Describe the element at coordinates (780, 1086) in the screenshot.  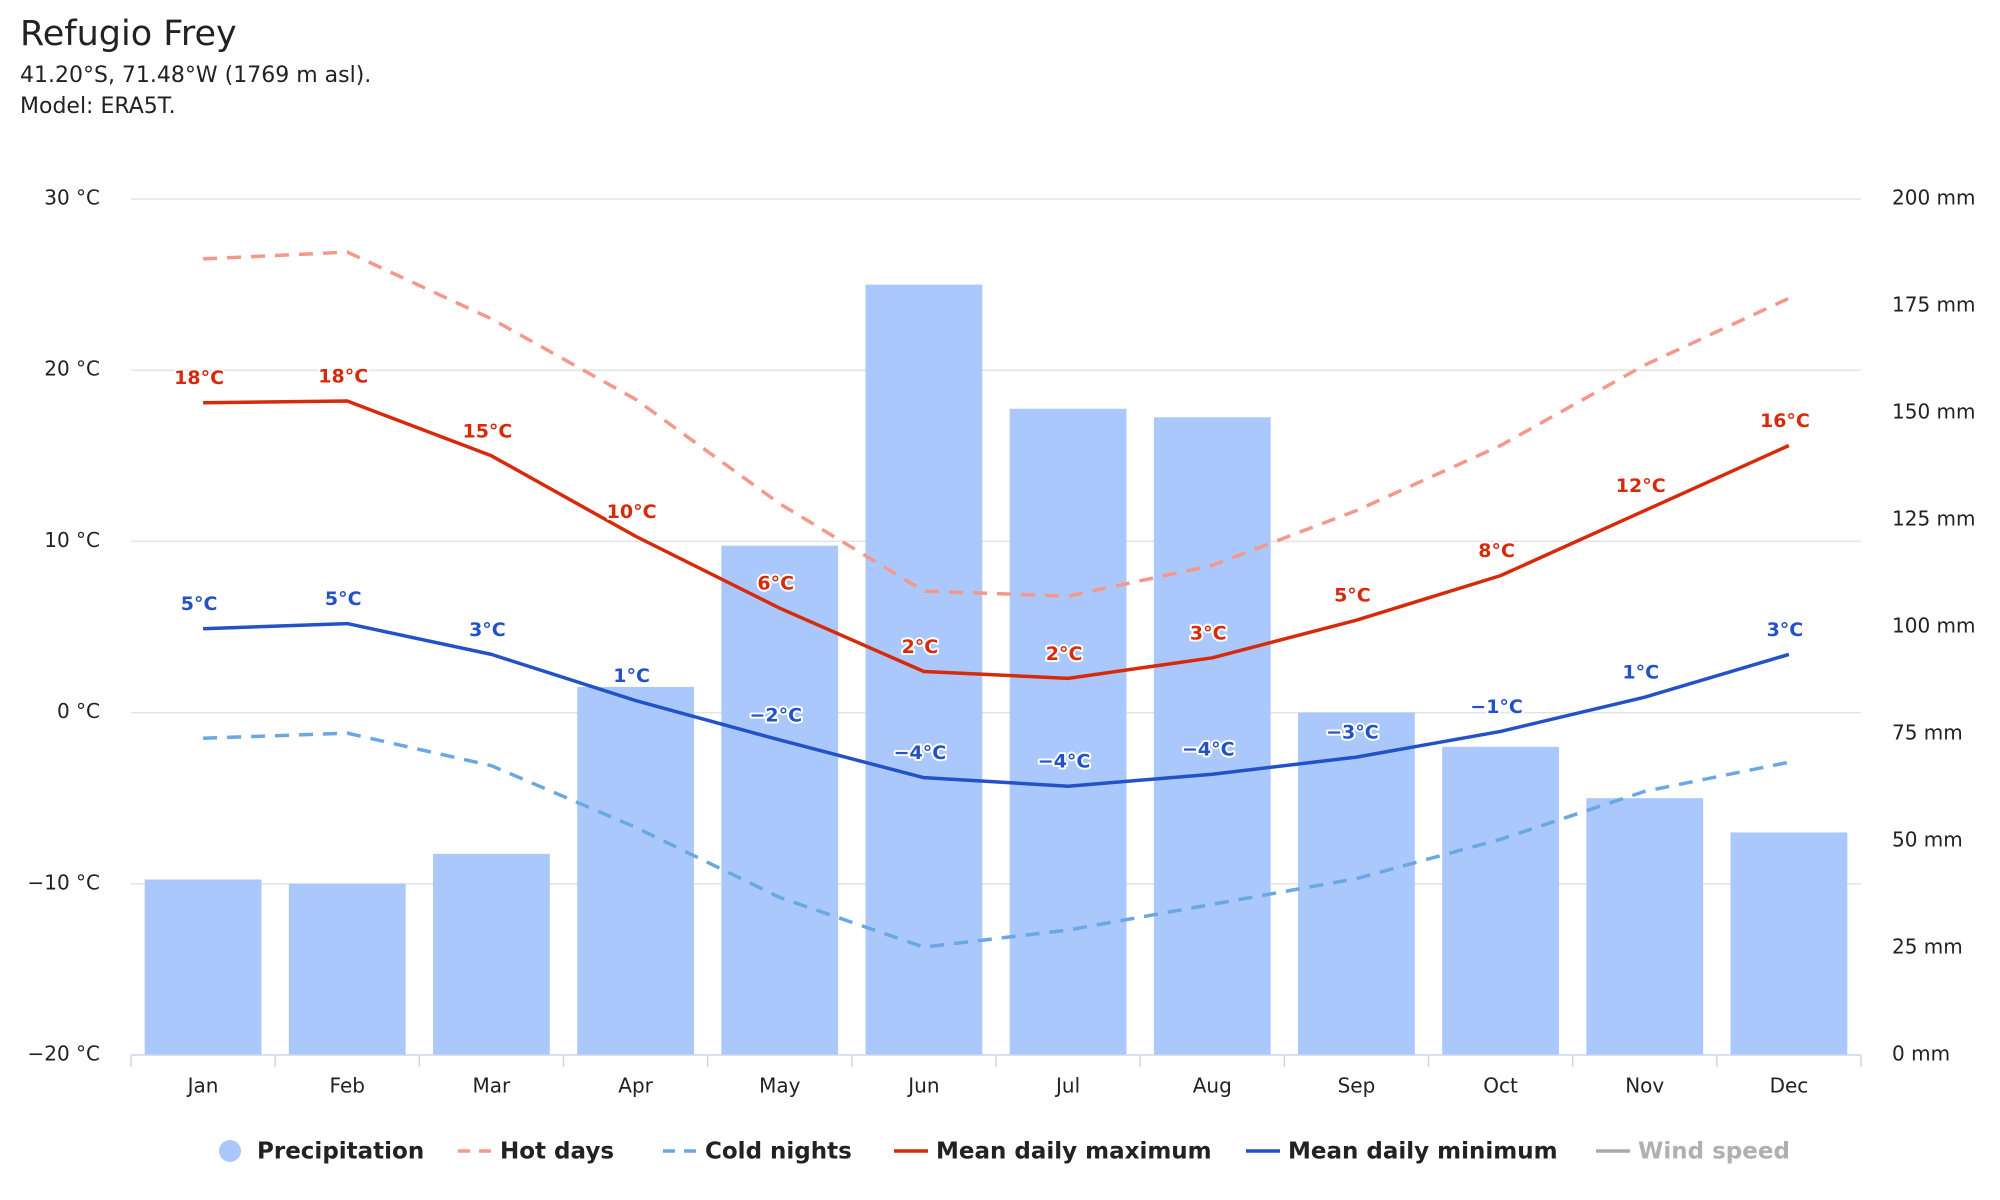
I see `x-tick-label: May` at that location.